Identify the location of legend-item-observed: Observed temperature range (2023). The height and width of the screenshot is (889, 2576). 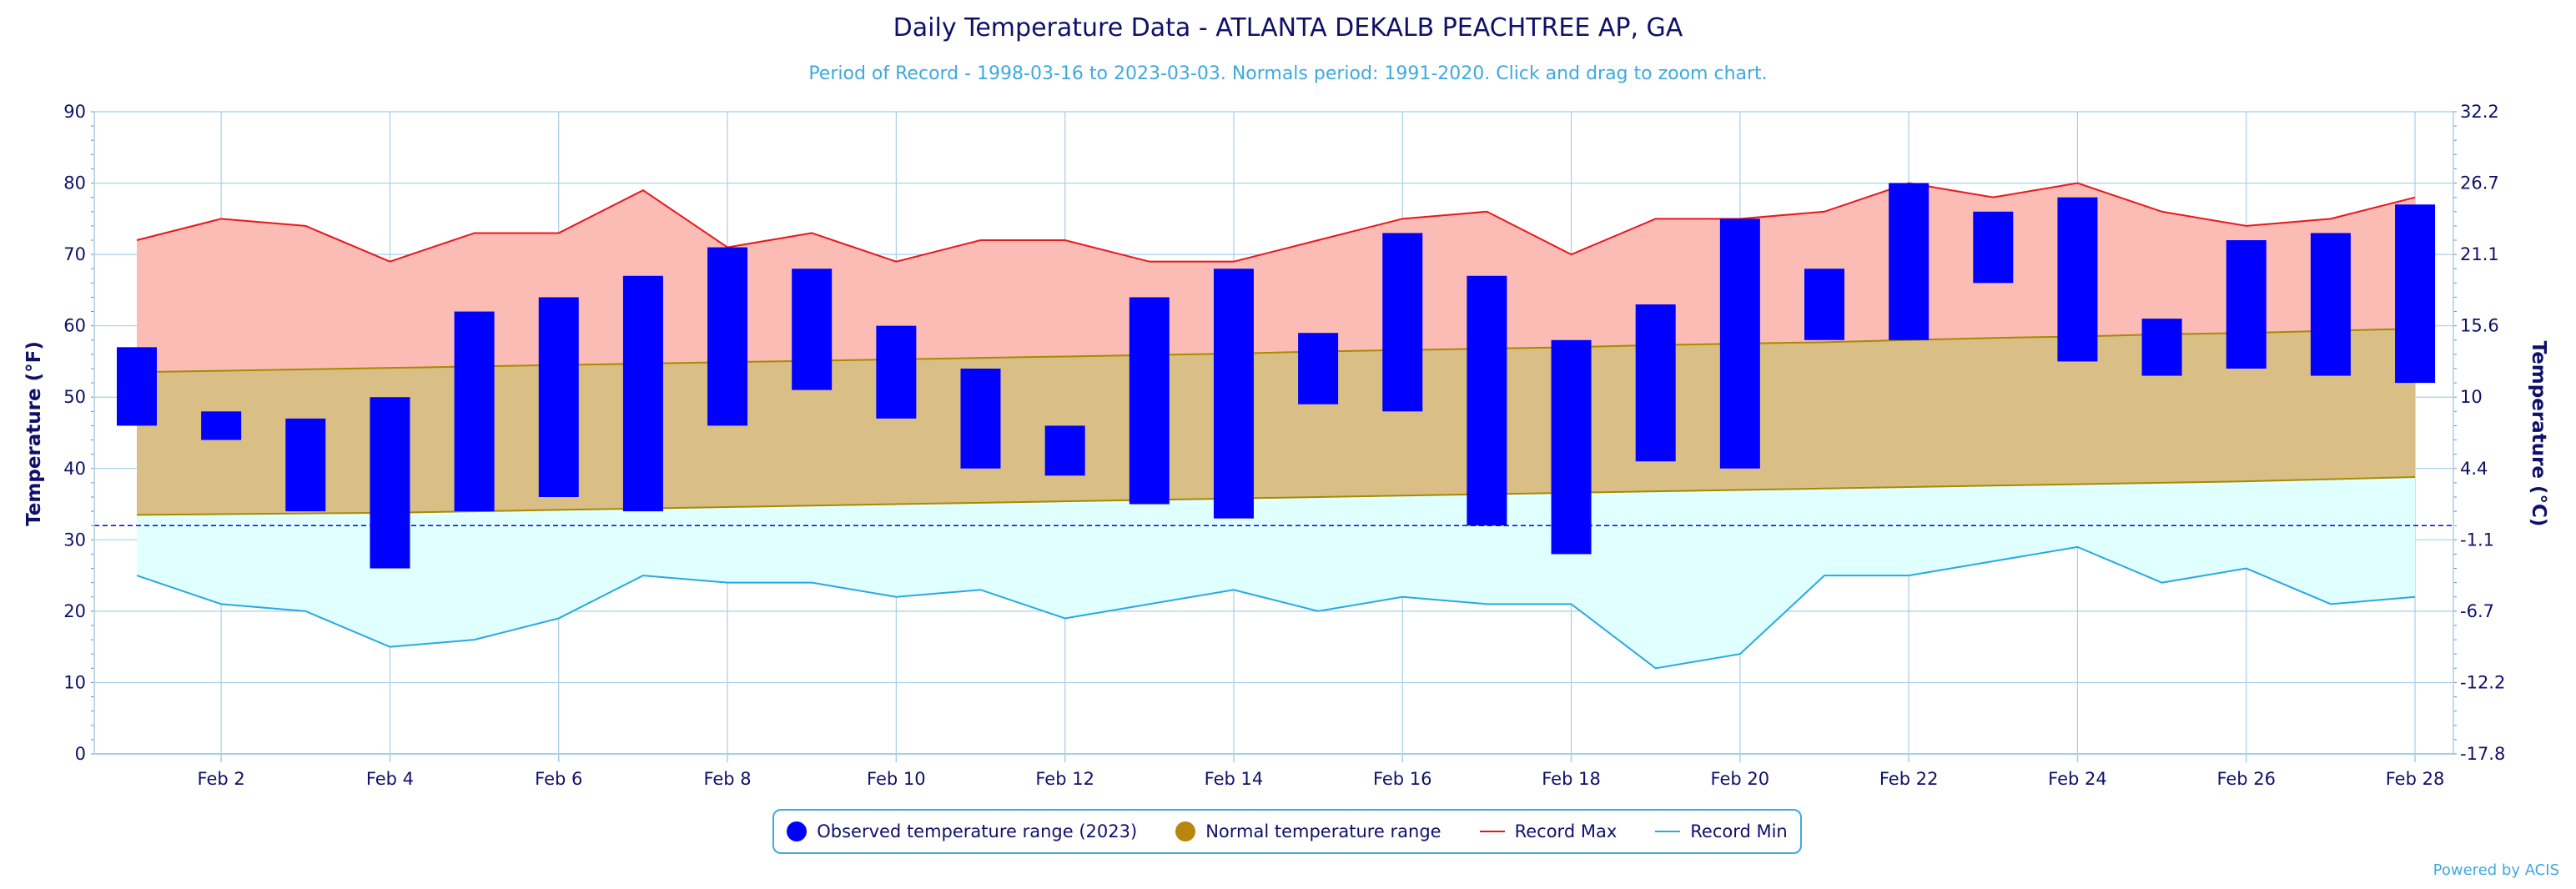
(962, 831).